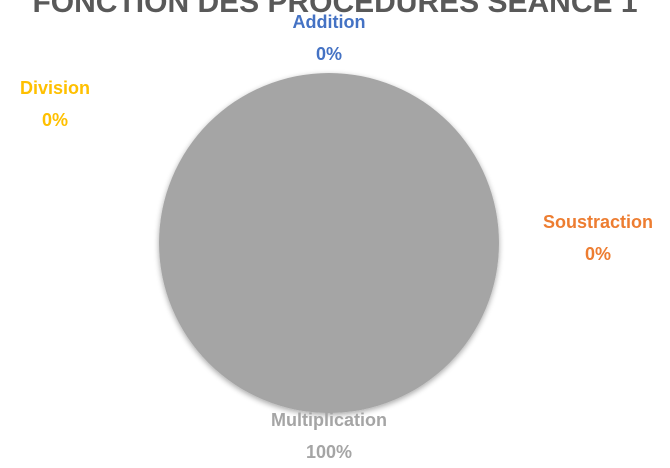 Image resolution: width=670 pixels, height=468 pixels. Describe the element at coordinates (598, 254) in the screenshot. I see `label-percent-soustraction: 0%` at that location.